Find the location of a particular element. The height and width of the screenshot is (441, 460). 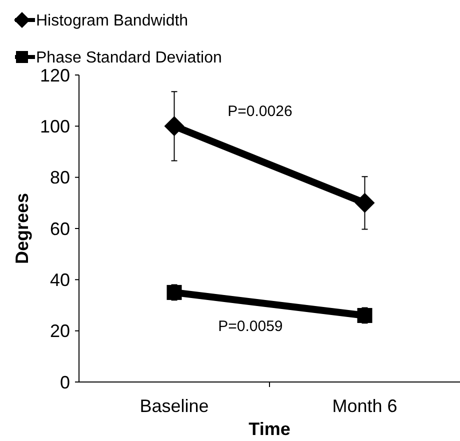

y-tick-label: 40 is located at coordinates (60, 280).